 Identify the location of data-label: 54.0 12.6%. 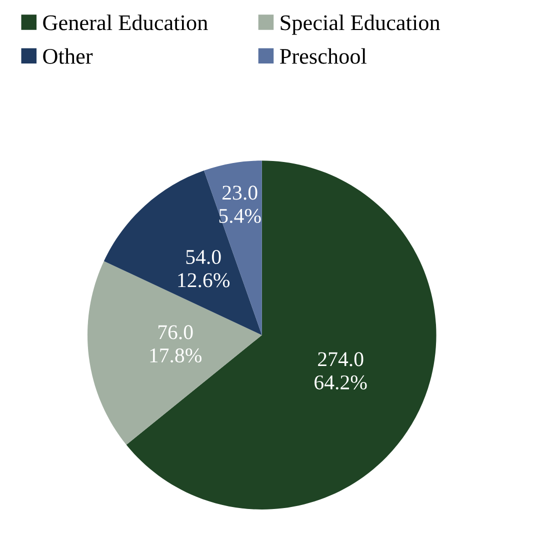
(204, 269).